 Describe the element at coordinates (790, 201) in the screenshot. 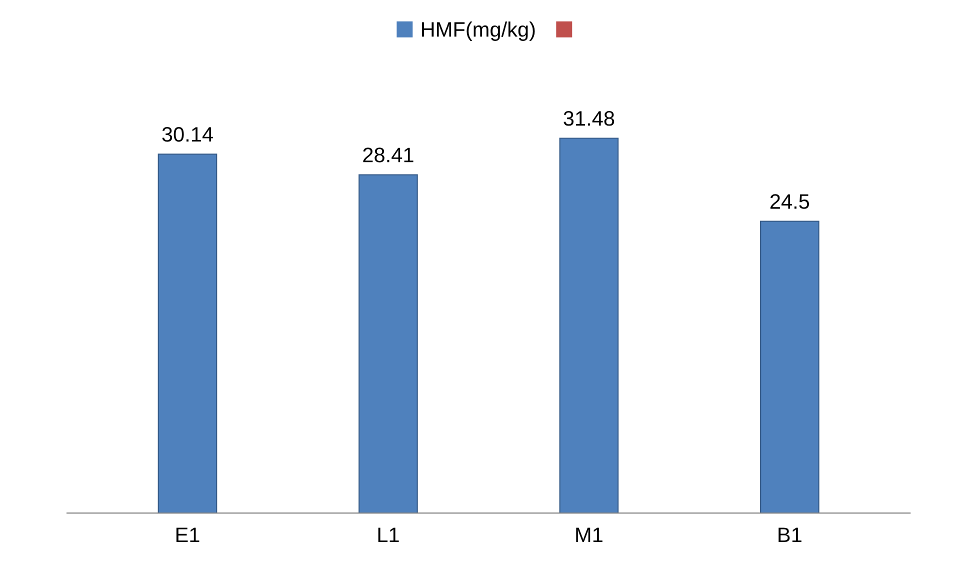

I see `data-label: 24.5` at that location.